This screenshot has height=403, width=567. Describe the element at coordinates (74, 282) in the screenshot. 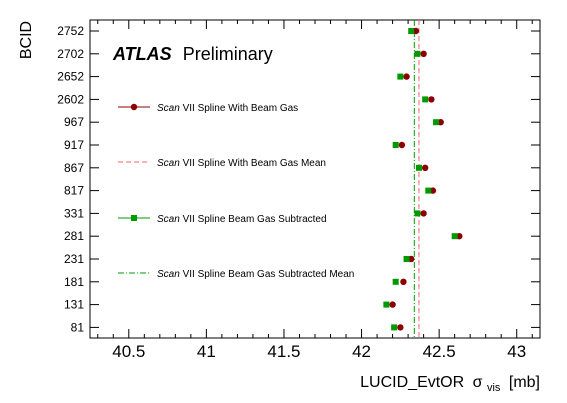

I see `y-tick-label: 181` at that location.